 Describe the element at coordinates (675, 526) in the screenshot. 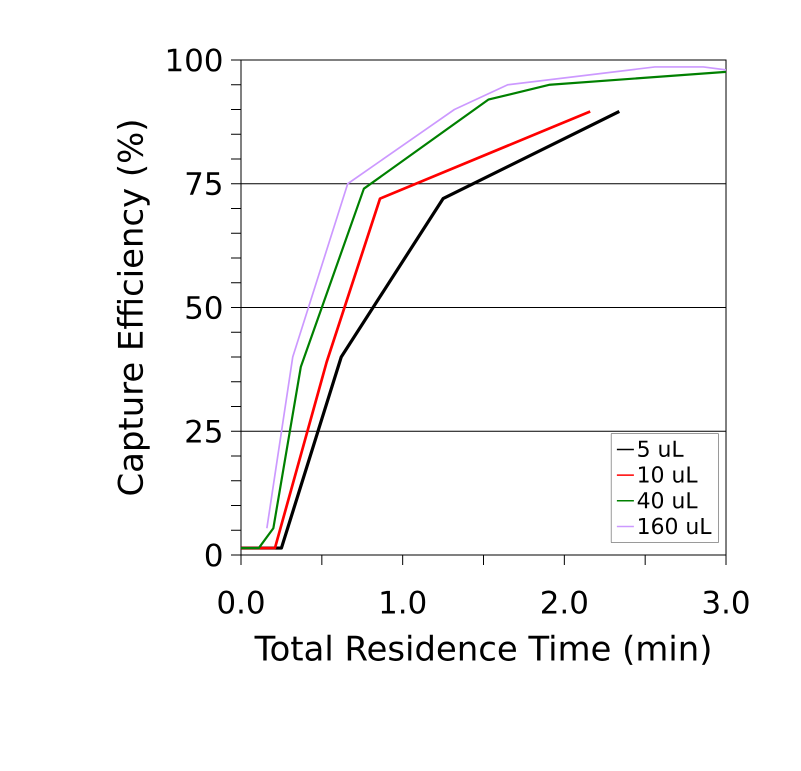

I see `legend-label: 160 uL` at that location.